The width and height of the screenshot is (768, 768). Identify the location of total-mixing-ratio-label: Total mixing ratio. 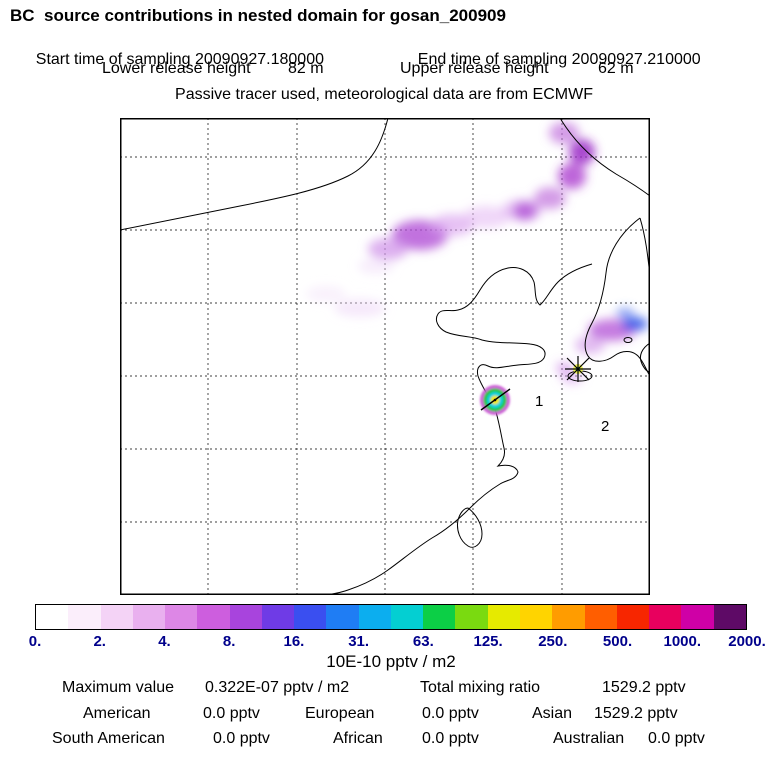
(480, 687).